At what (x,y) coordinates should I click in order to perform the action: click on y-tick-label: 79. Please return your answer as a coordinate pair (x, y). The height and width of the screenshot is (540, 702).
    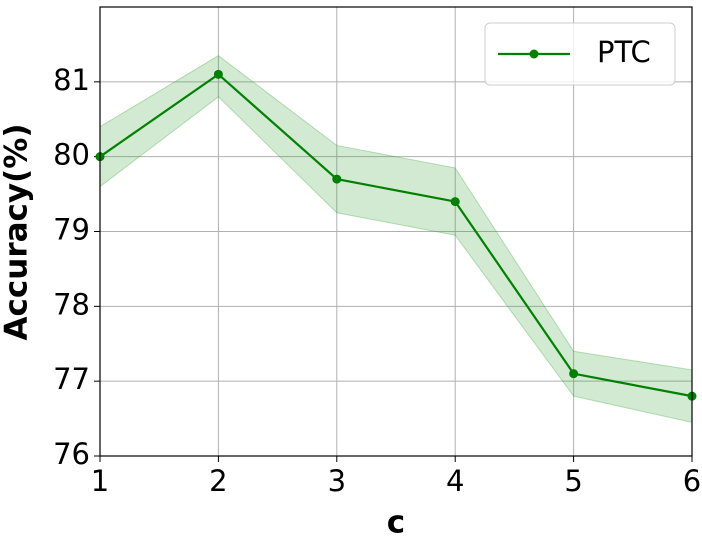
    Looking at the image, I should click on (71, 230).